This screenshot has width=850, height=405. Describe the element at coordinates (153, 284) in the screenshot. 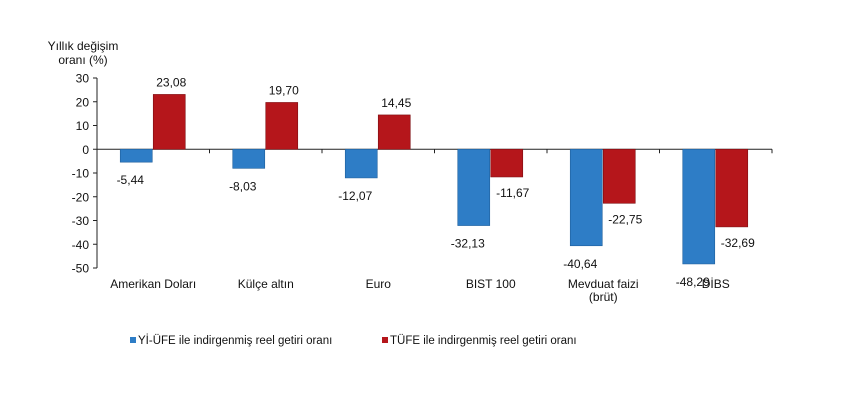

I see `x-tick-label: Amerikan Doları` at that location.